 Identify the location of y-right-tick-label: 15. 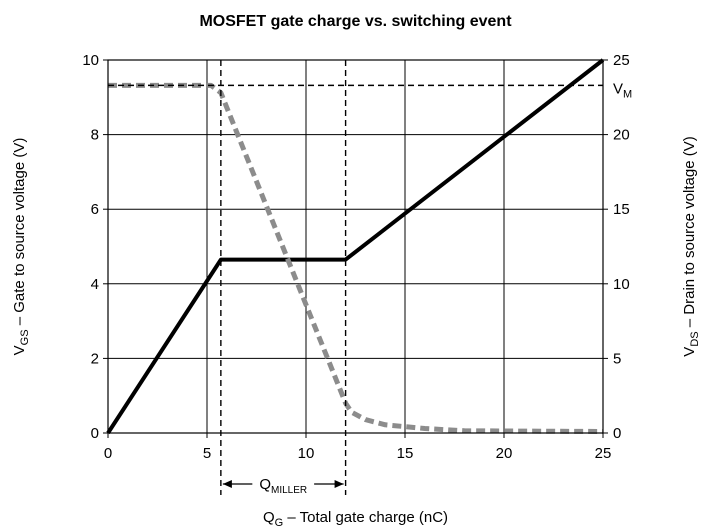
(621, 209).